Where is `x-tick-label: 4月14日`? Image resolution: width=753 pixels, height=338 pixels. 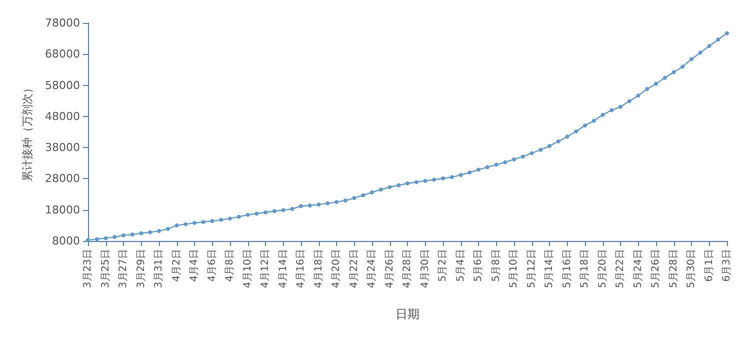 x-tick-label: 4月14日 is located at coordinates (283, 268).